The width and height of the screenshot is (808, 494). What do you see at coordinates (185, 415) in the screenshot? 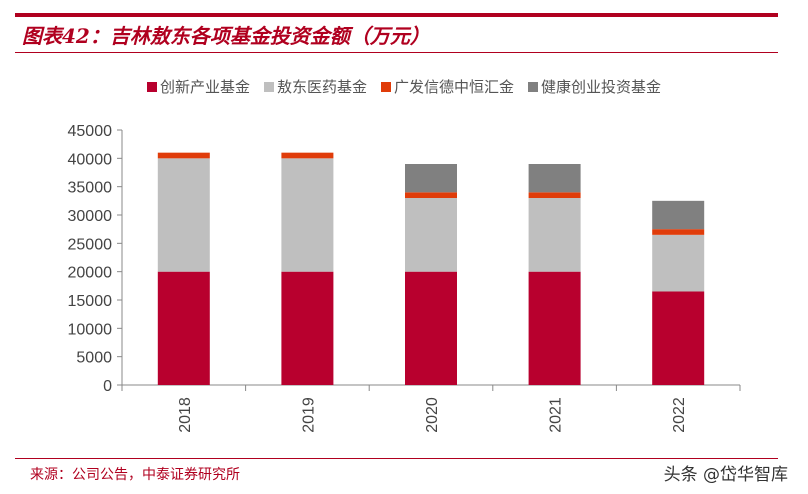
I see `x-tick-label: 2018` at bounding box center [185, 415].